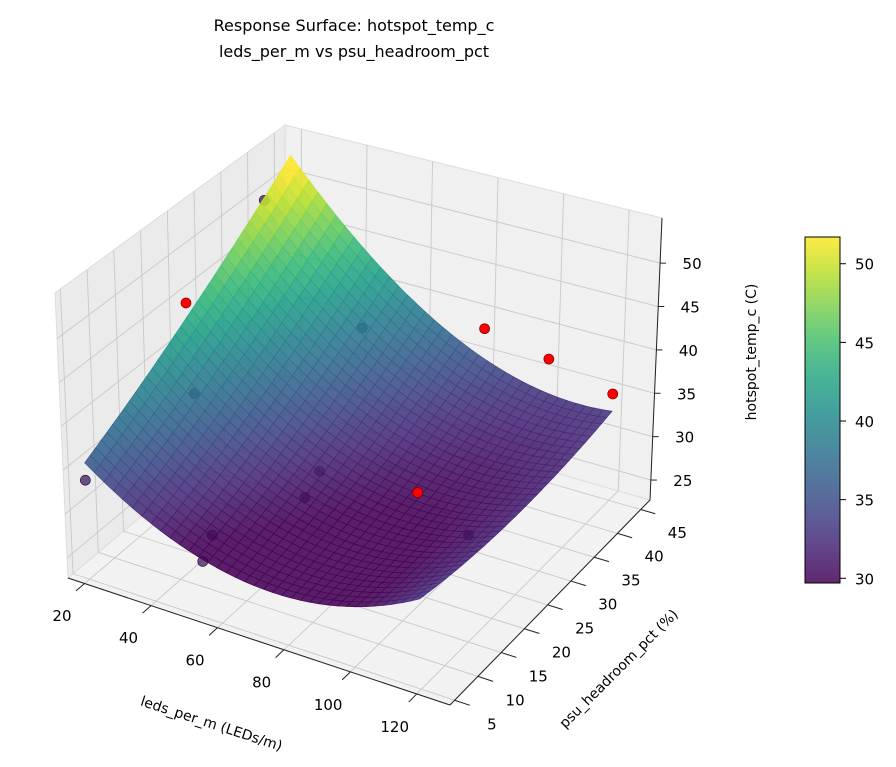 The width and height of the screenshot is (896, 767). Describe the element at coordinates (686, 394) in the screenshot. I see `z-tick-label: 35` at that location.